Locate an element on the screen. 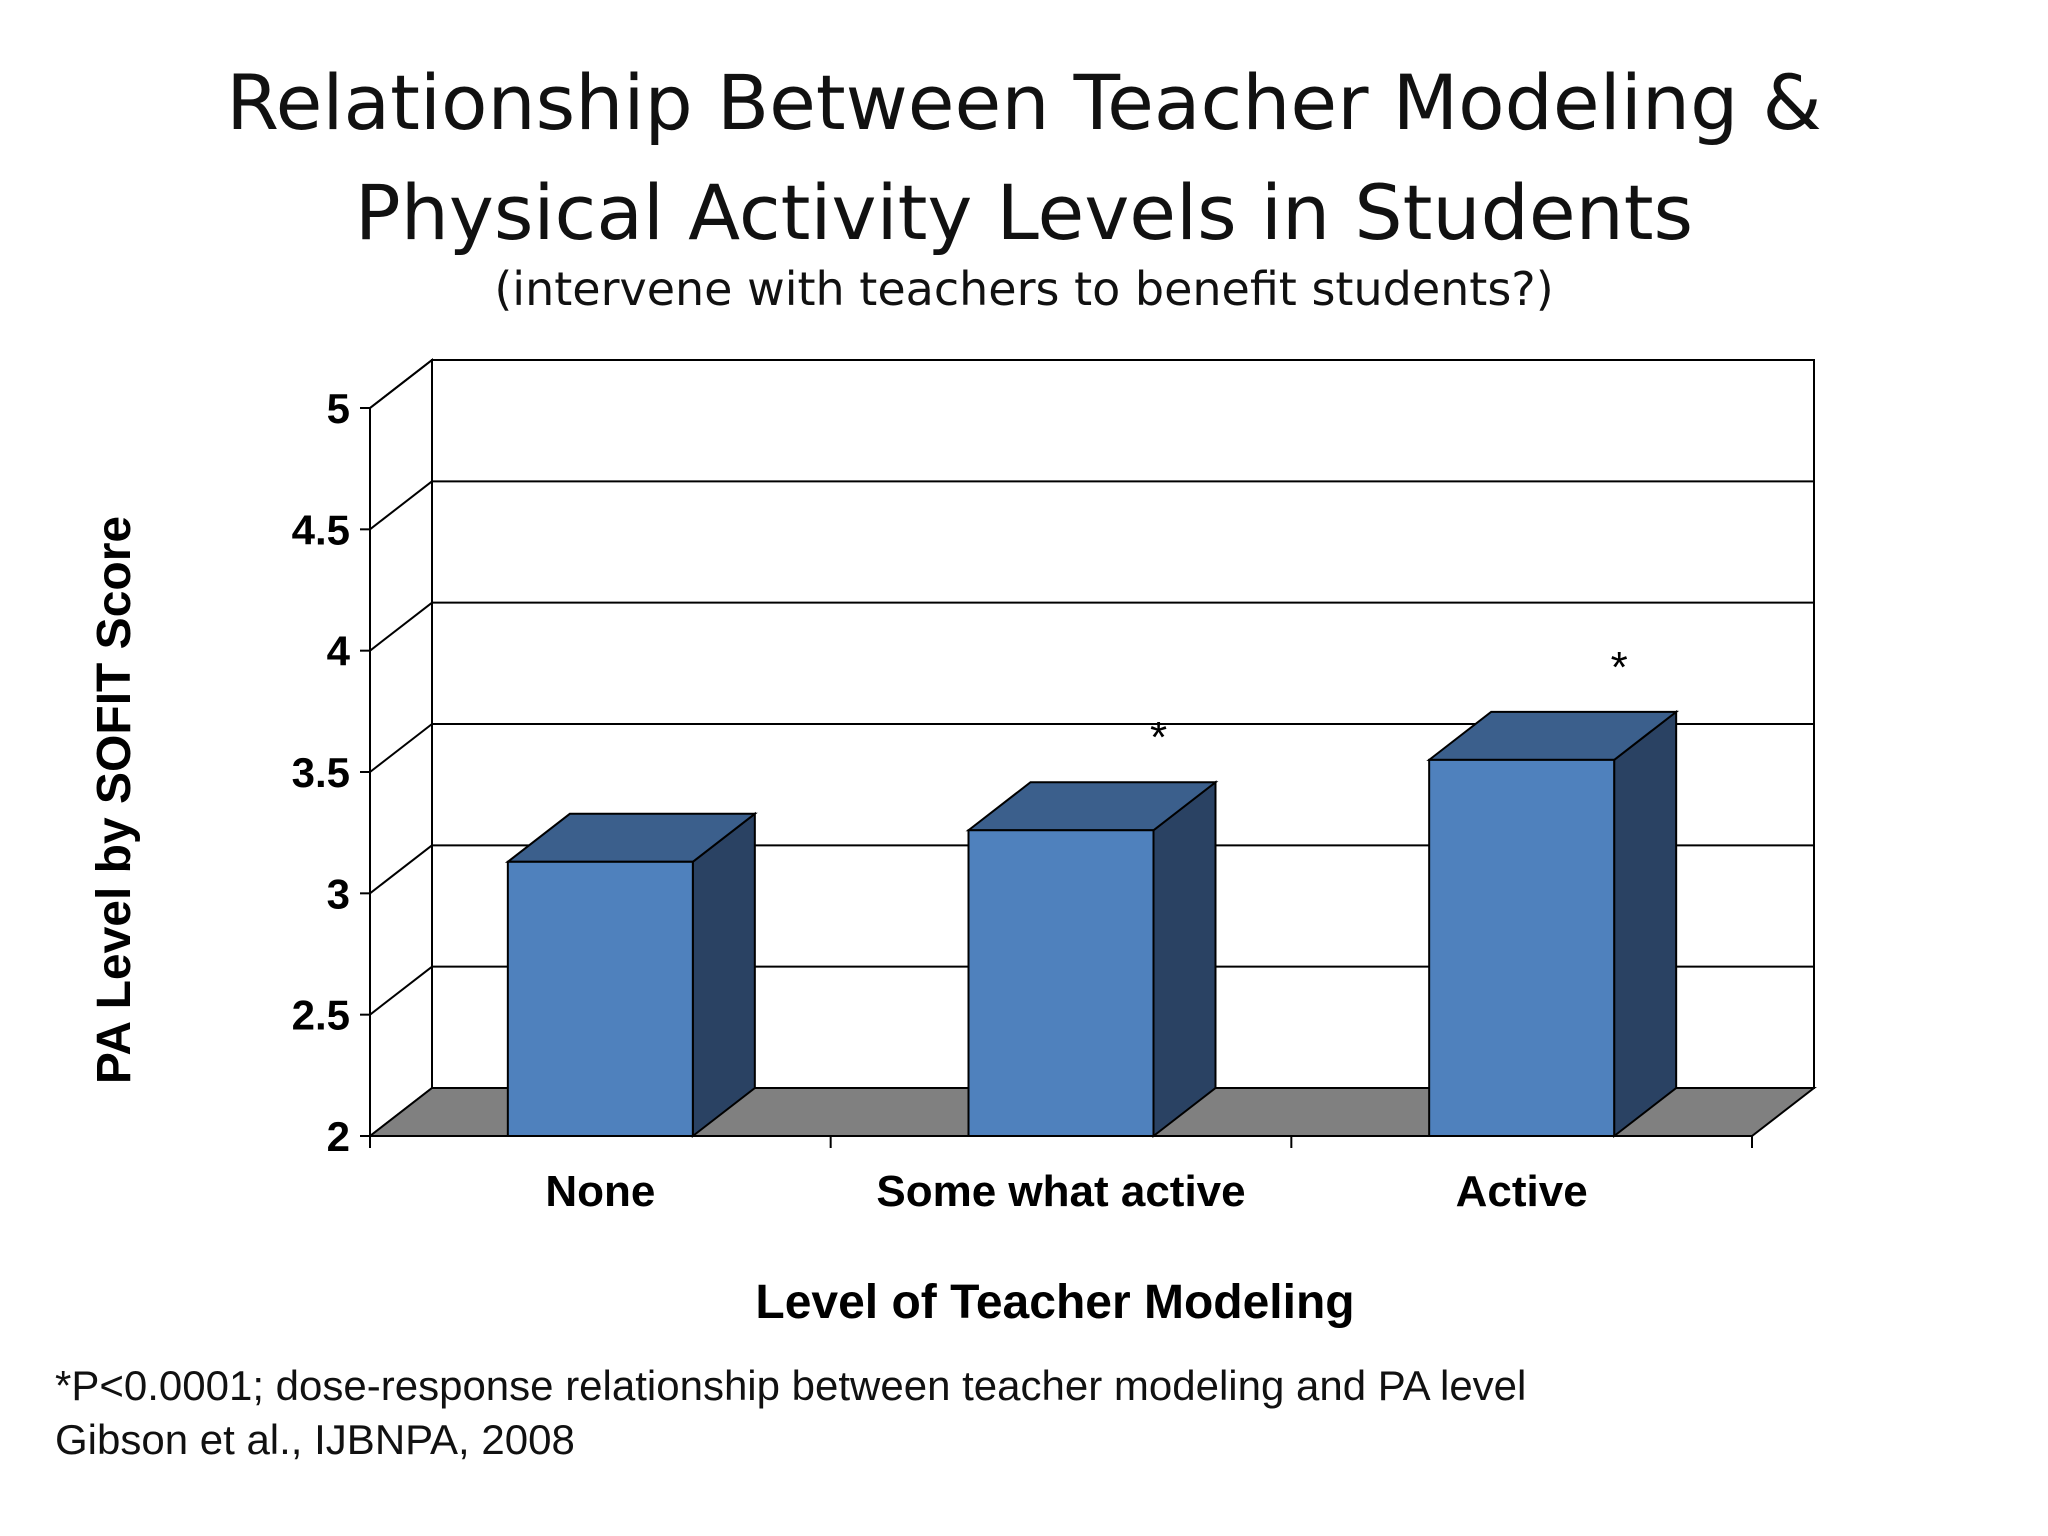 The height and width of the screenshot is (1536, 2048). title-line-1: Relationship Between Teacher Modeling & is located at coordinates (1024, 102).